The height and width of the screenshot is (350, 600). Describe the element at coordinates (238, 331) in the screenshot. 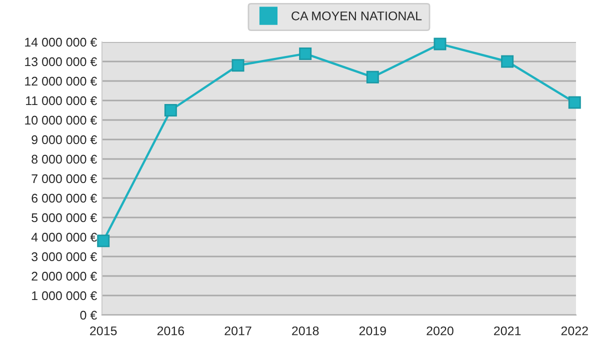

I see `x-tick-label: 2017` at that location.